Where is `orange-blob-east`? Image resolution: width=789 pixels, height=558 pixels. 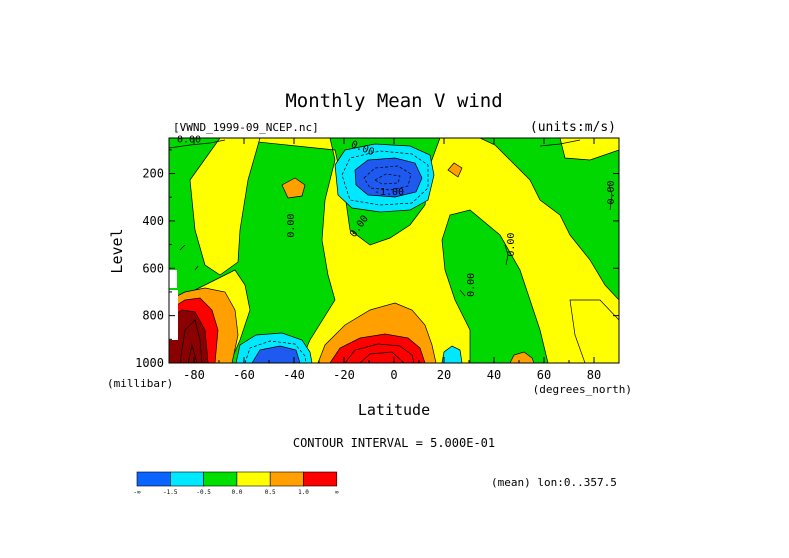
orange-blob-east is located at coordinates (455, 170).